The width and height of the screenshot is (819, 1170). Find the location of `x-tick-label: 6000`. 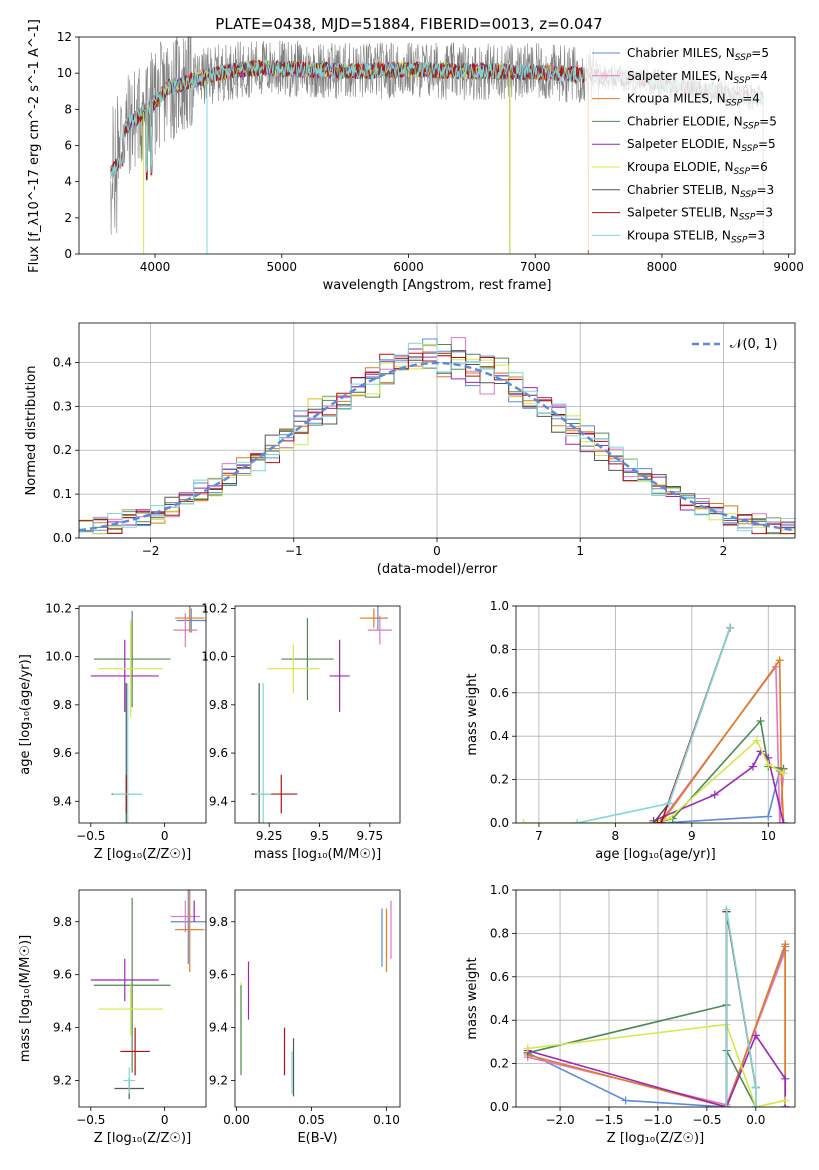

x-tick-label: 6000 is located at coordinates (408, 267).